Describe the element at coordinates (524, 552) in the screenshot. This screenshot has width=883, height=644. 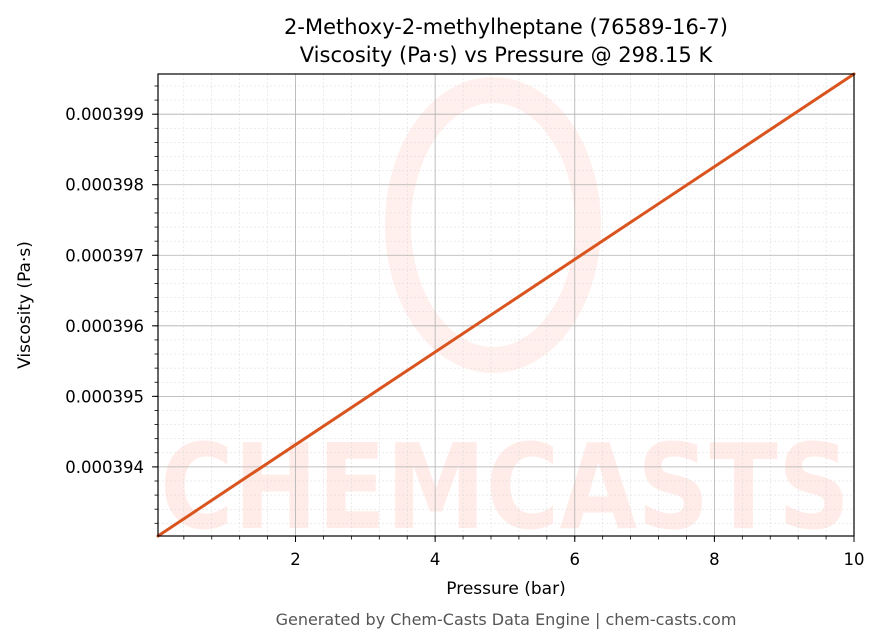
I see `x-axis: 2 4 6 8 10` at that location.